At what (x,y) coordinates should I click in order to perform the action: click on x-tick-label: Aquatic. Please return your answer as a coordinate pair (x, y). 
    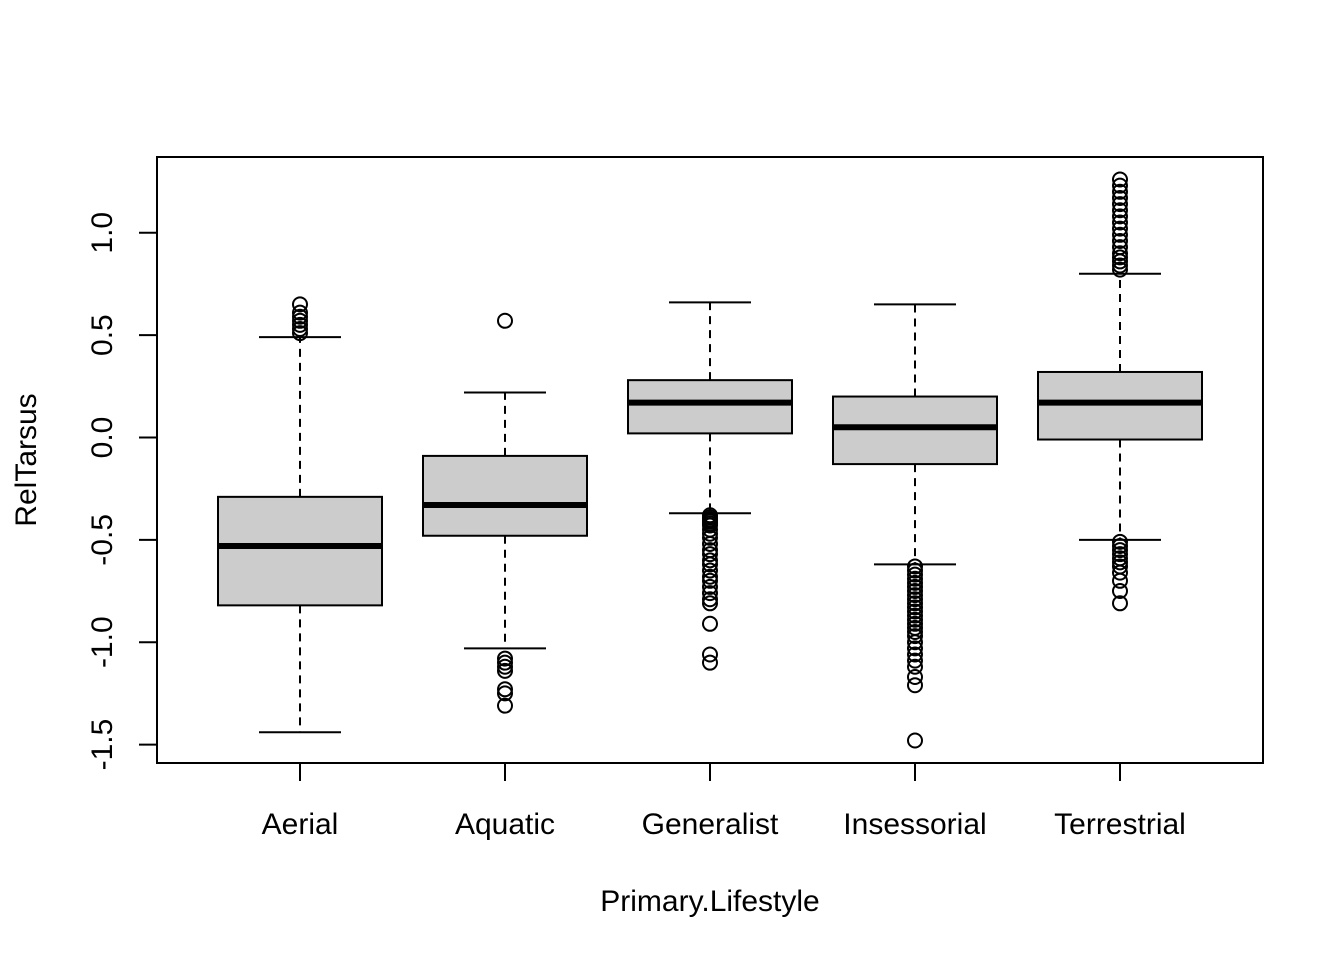
    Looking at the image, I should click on (505, 824).